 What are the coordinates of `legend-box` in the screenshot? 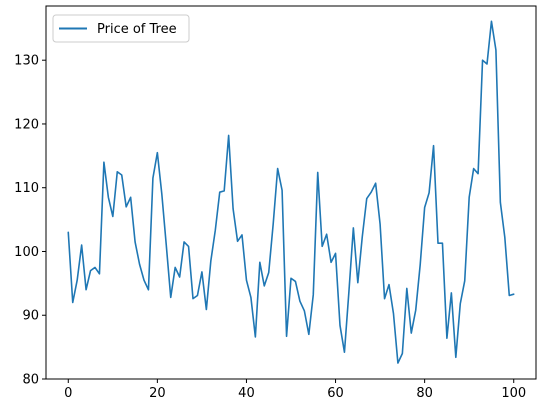 It's located at (121, 28).